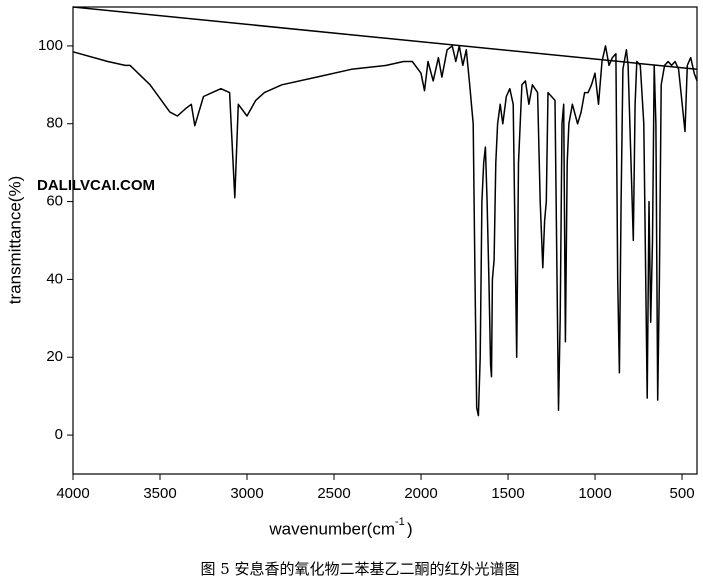 This screenshot has width=703, height=587. Describe the element at coordinates (359, 569) in the screenshot. I see `caption: 图 5 安息香的氧化物二苯基乙二酮的红外光谱图` at that location.